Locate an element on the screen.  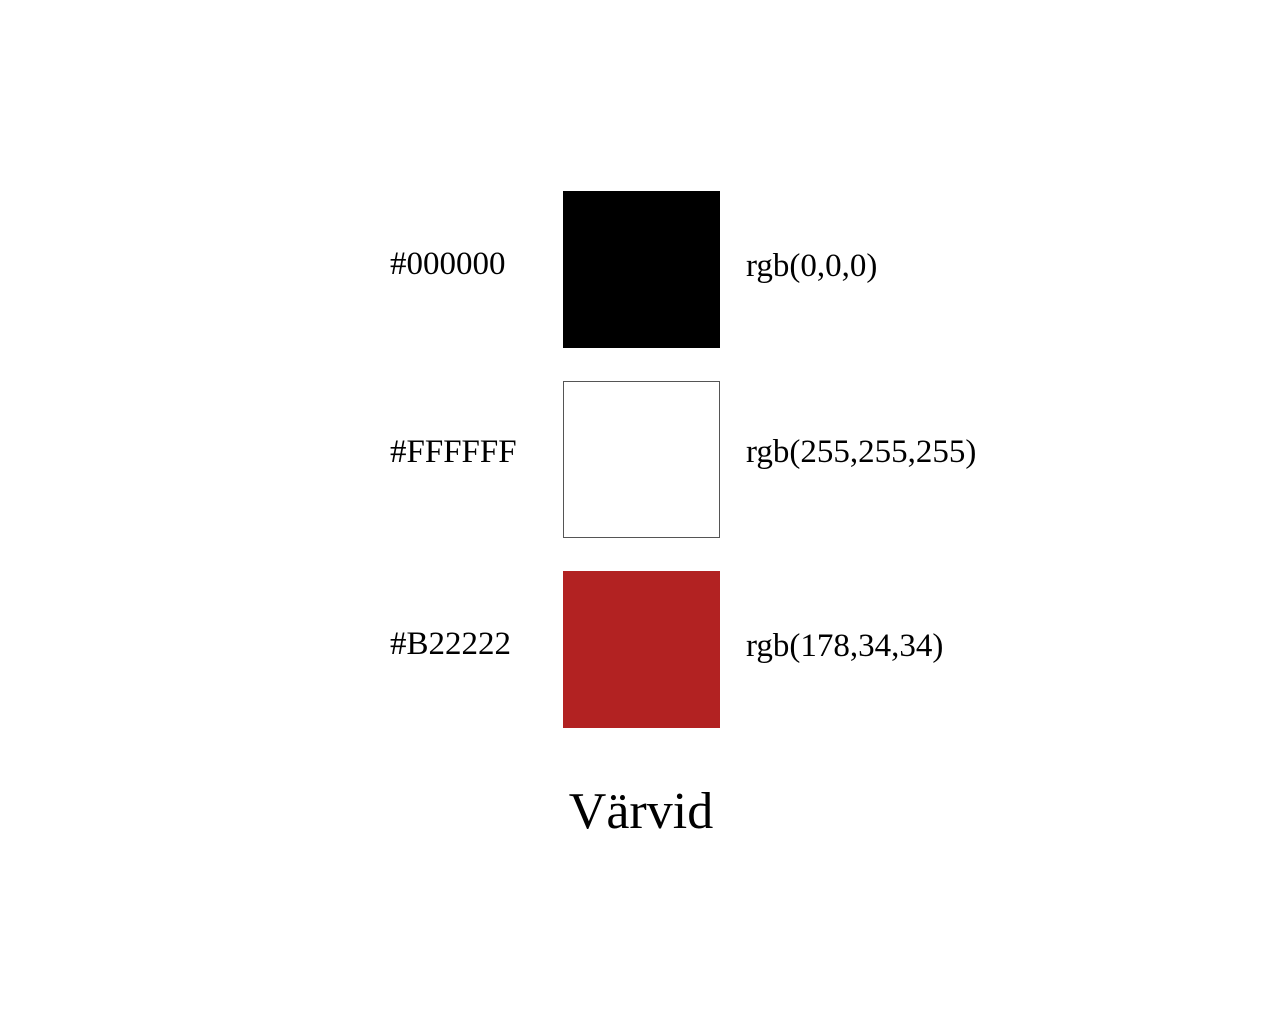
color-swatch-black is located at coordinates (641, 269).